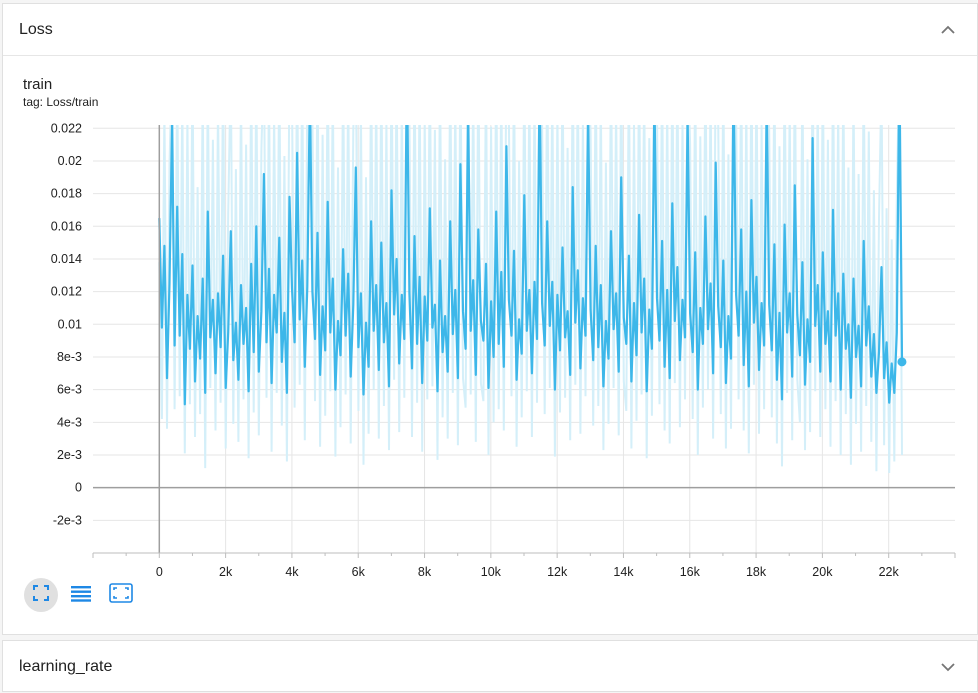 Image resolution: width=978 pixels, height=693 pixels. I want to click on x-tick-label: 20k, so click(822, 572).